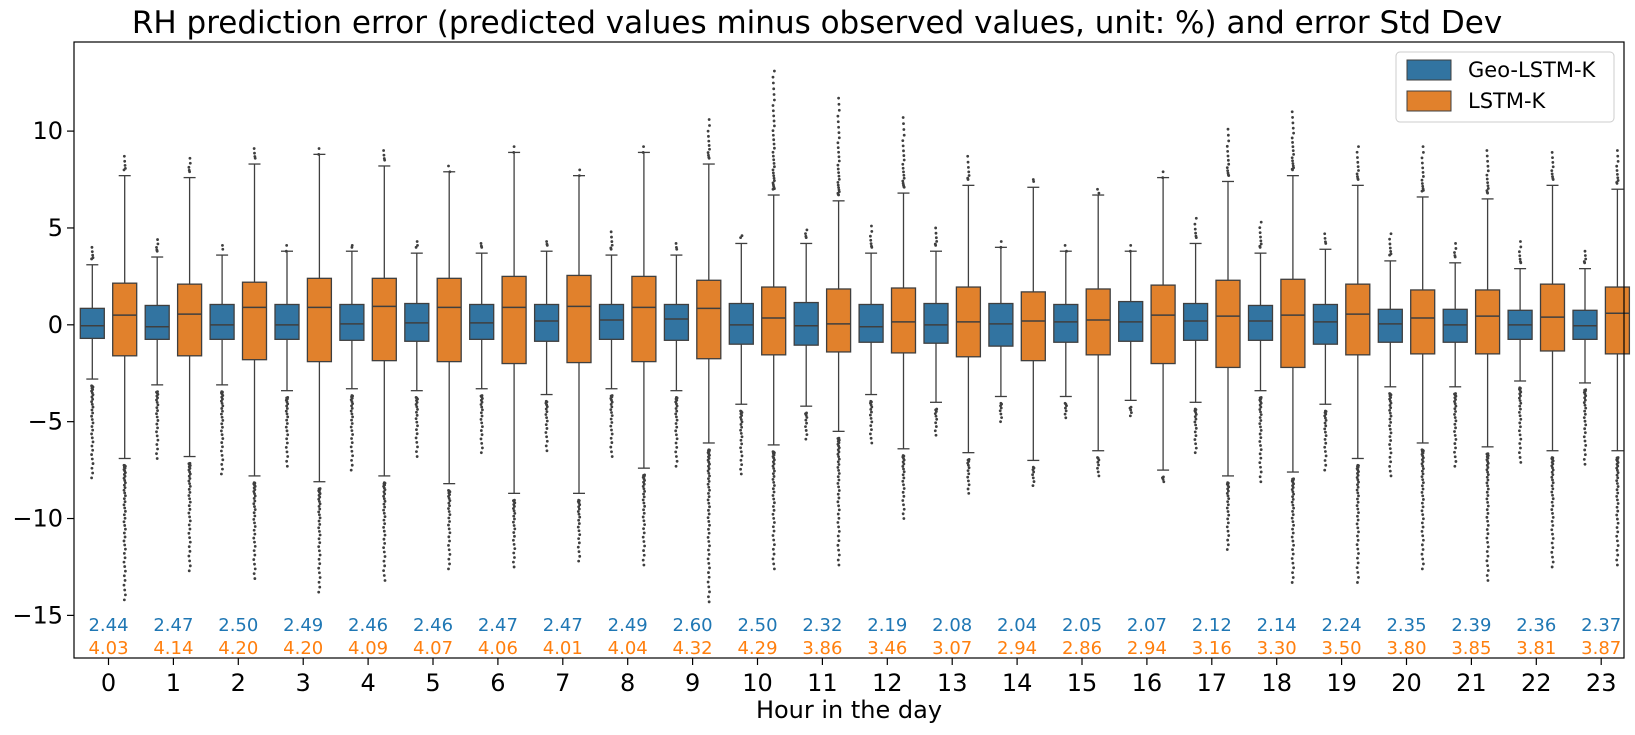 The image size is (1635, 735). I want to click on box-geo-lstm-k, so click(546, 346).